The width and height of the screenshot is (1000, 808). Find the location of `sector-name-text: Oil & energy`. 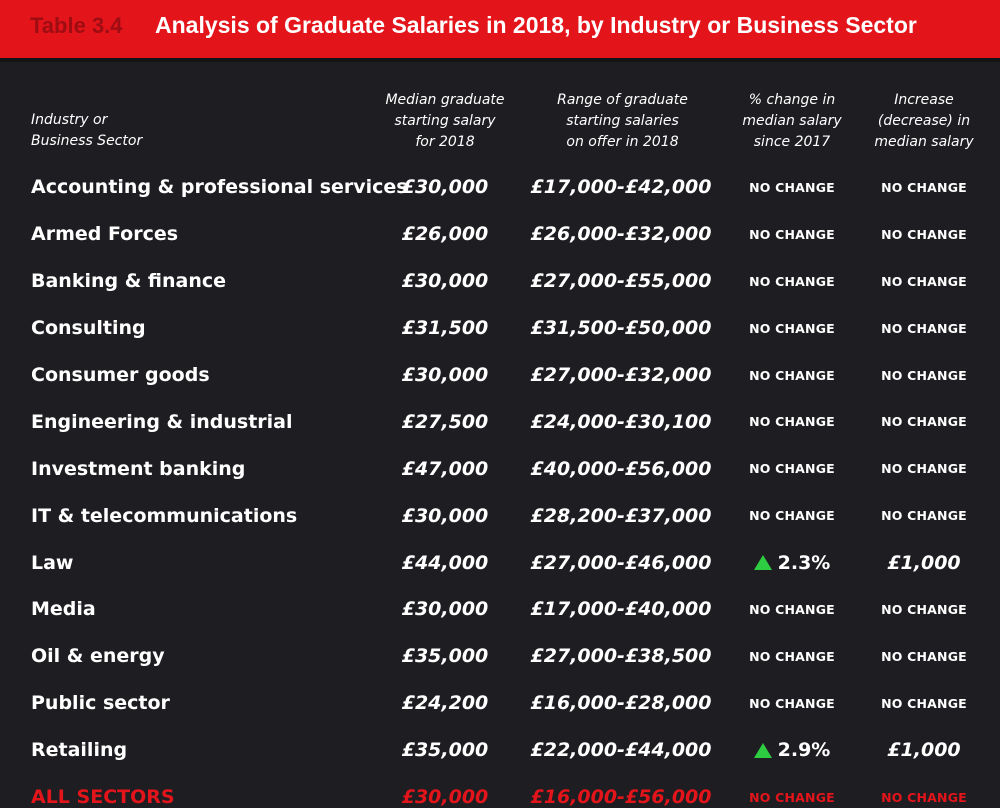

sector-name-text: Oil & energy is located at coordinates (98, 656).